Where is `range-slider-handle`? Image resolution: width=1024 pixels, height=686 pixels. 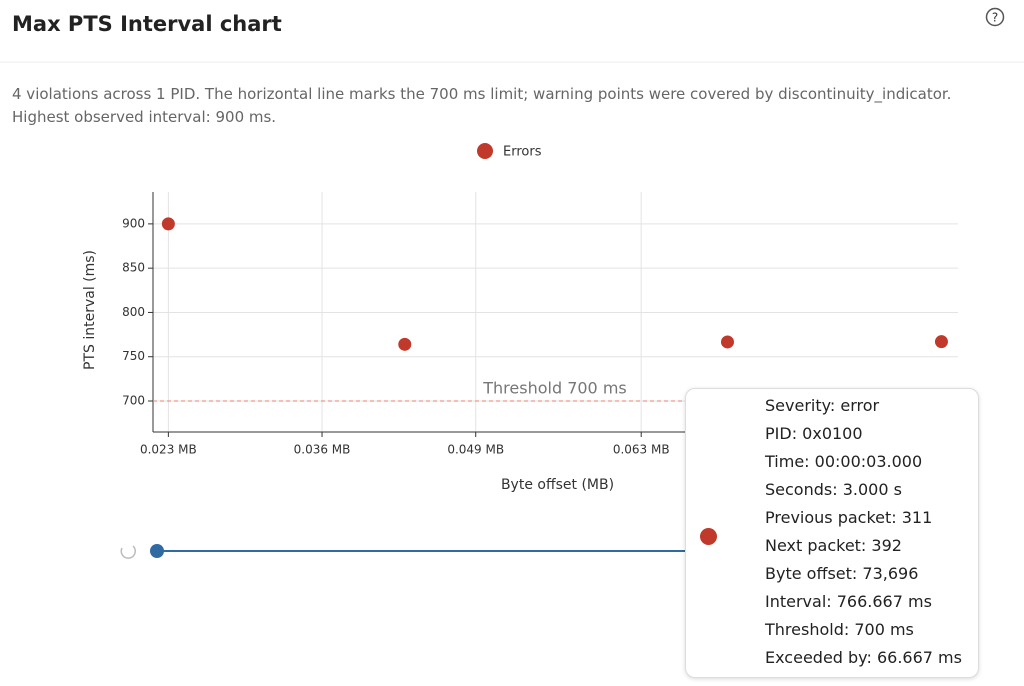
range-slider-handle is located at coordinates (157, 551).